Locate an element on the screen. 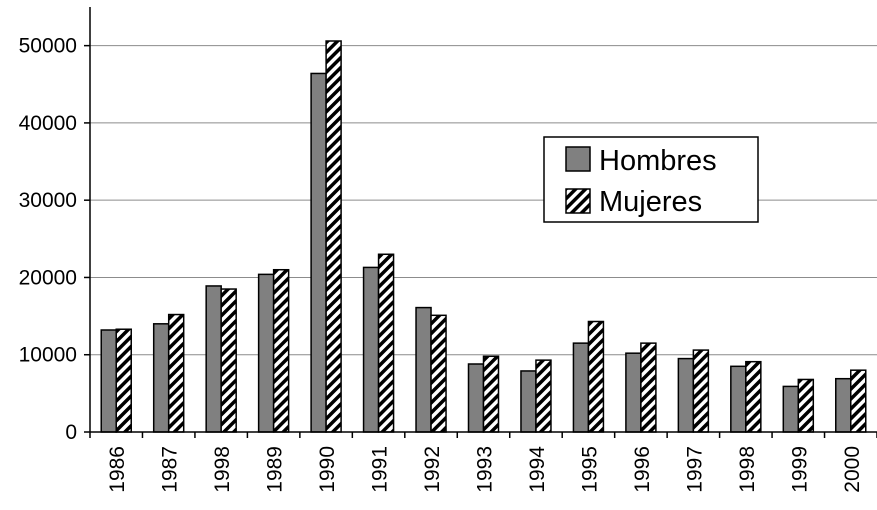  bar-hombres-1995 is located at coordinates (581, 387).